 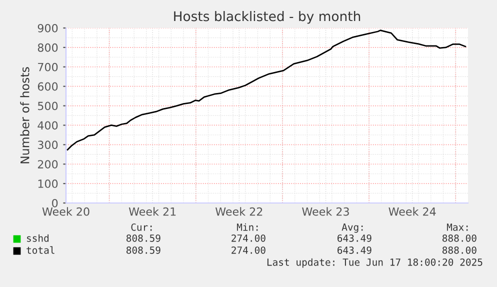 What do you see at coordinates (48, 145) in the screenshot?
I see `y-tick-label: 300` at bounding box center [48, 145].